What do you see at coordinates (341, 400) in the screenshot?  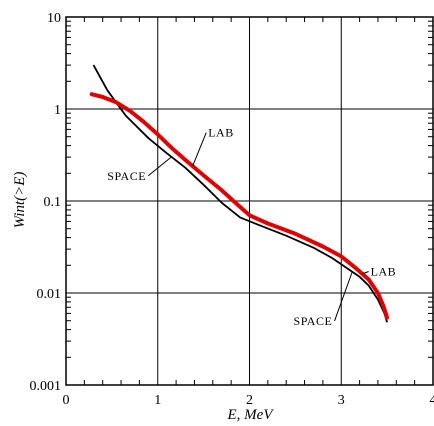 I see `x-tick-label: 3` at bounding box center [341, 400].